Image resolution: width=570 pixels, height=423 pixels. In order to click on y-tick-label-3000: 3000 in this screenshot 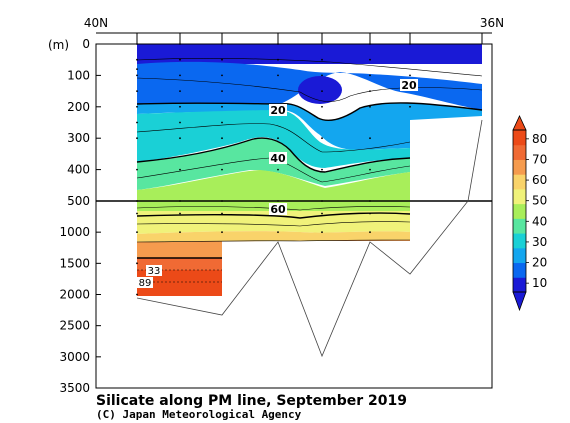, I will do `click(74, 357)`.